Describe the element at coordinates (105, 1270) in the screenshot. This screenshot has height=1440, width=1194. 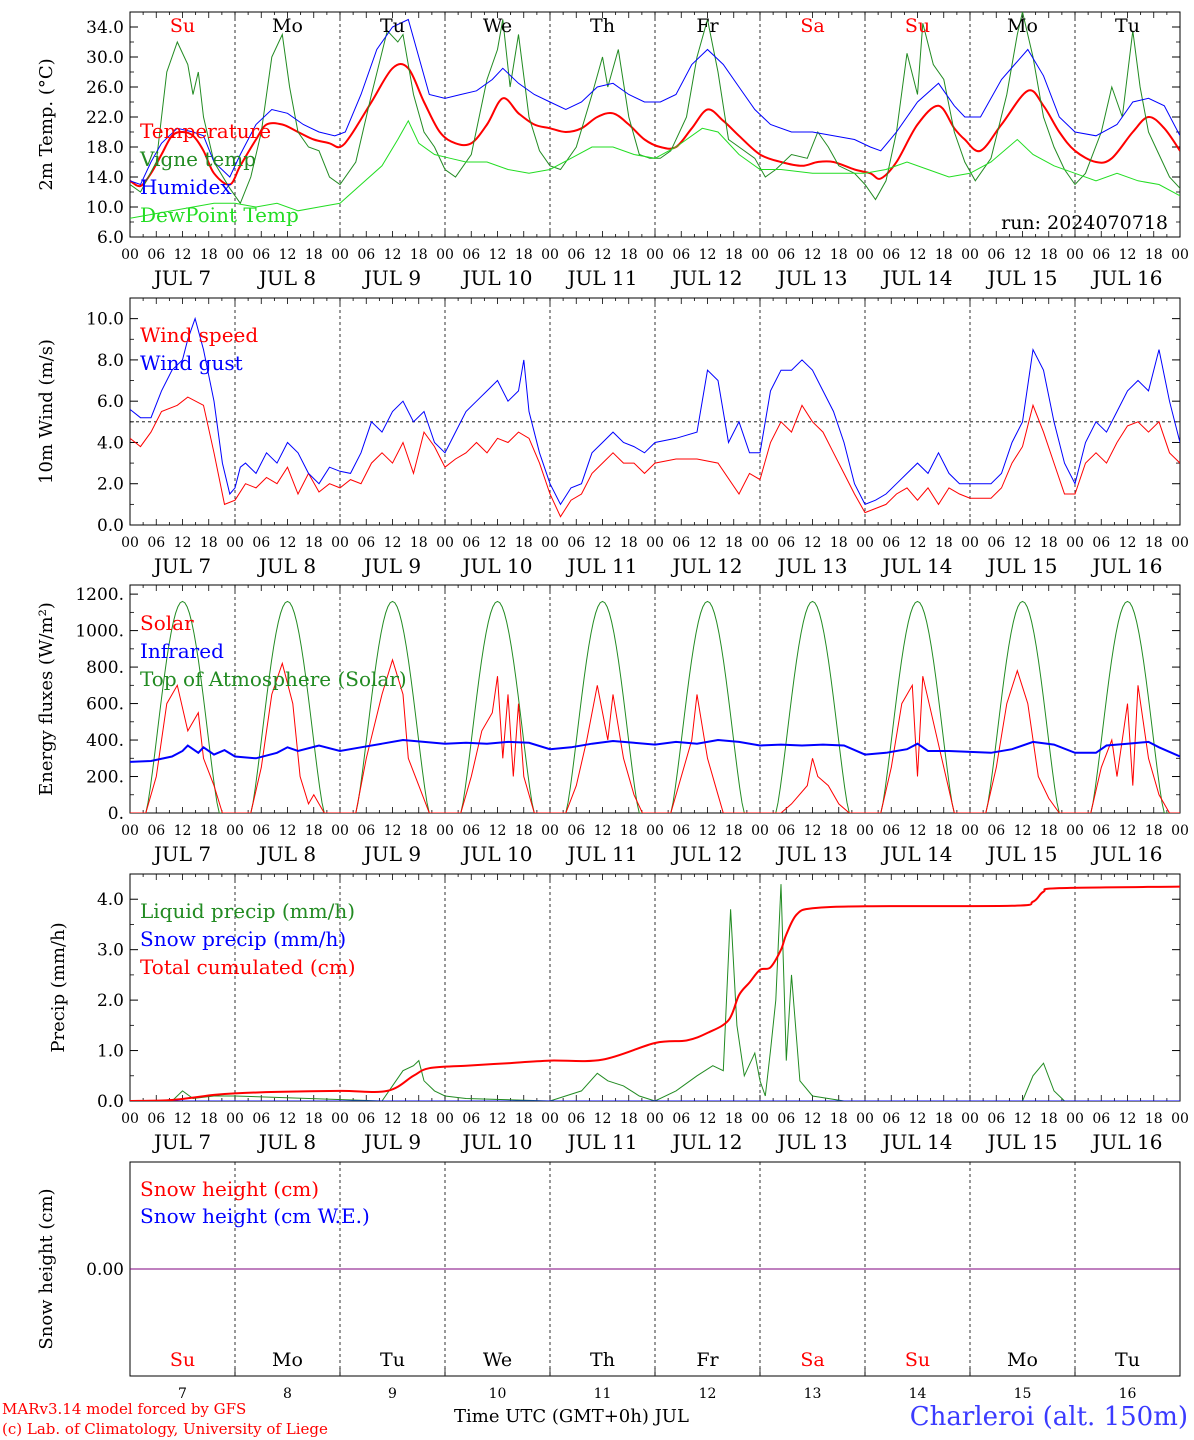
I see `y-tick-label: 0.00` at that location.